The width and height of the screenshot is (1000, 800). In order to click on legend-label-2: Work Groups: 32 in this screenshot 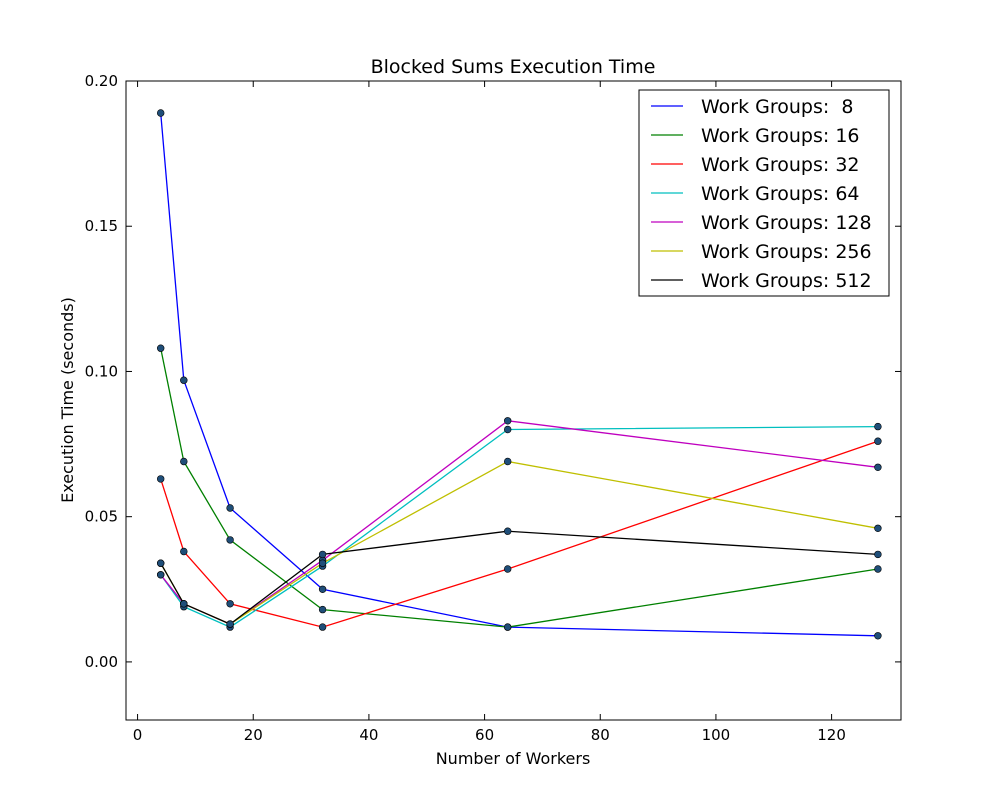, I will do `click(780, 165)`.